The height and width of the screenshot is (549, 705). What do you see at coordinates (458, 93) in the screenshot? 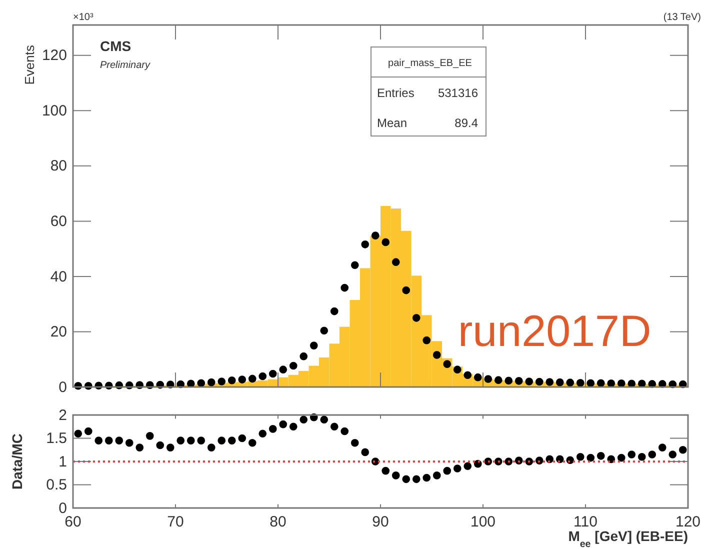
I see `annotation: 531316` at bounding box center [458, 93].